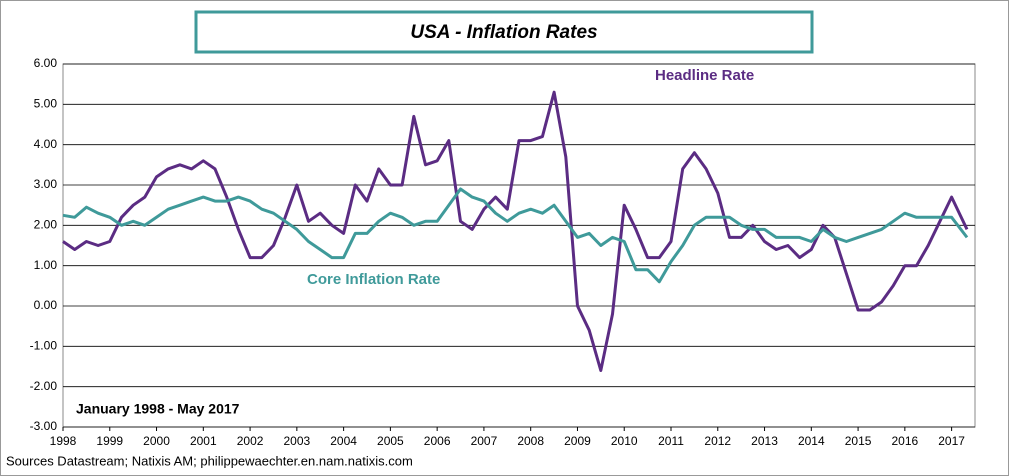 This screenshot has height=476, width=1009. Describe the element at coordinates (46, 184) in the screenshot. I see `y-tick-label: 3.00` at that location.